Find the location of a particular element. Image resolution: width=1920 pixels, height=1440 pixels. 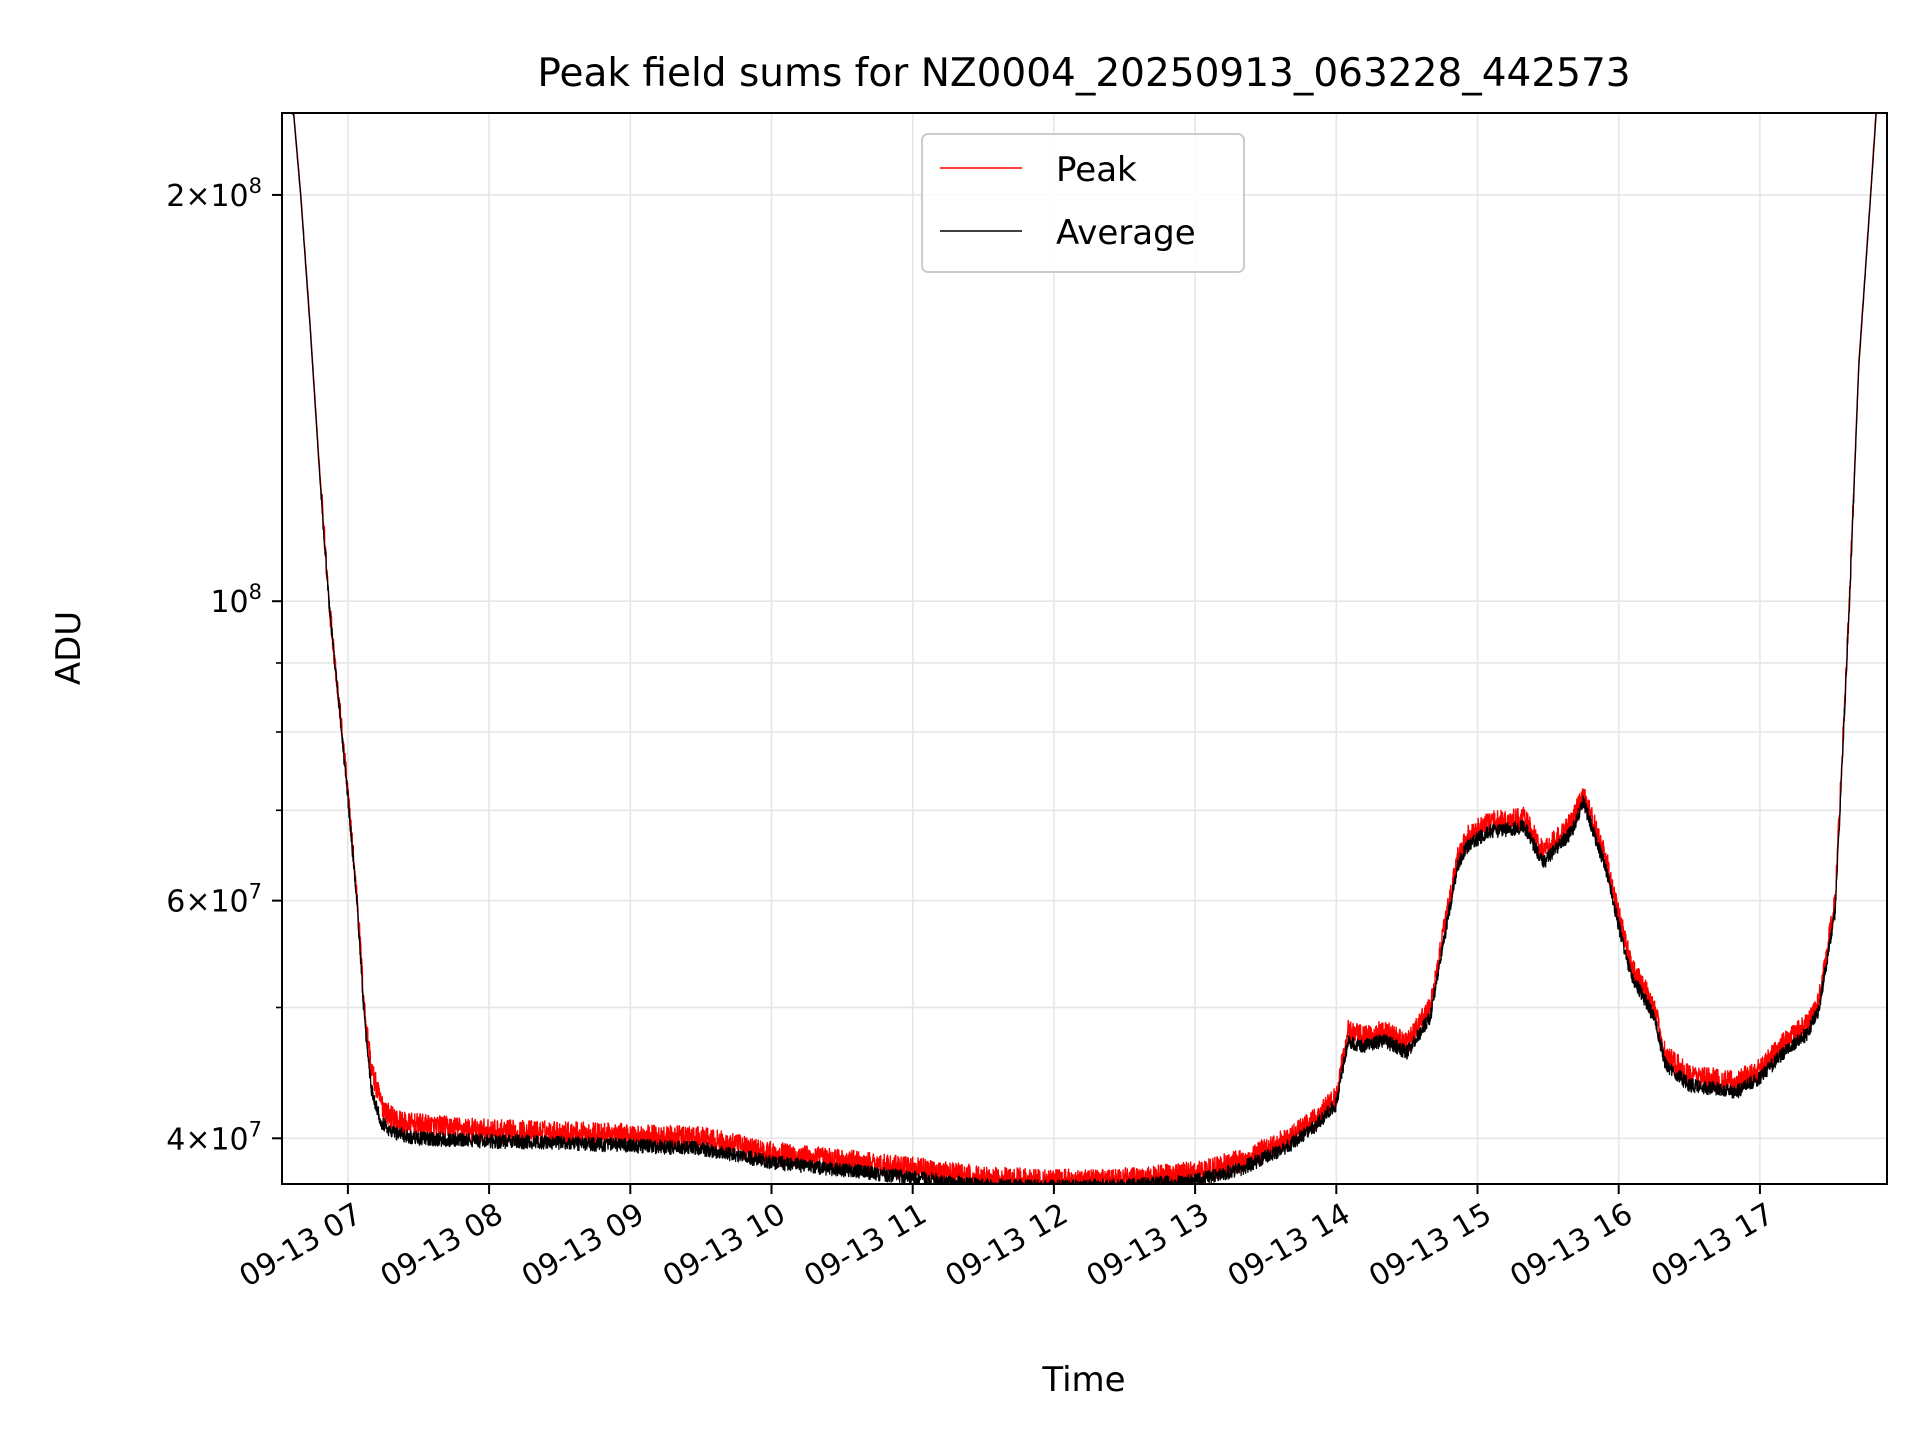

y-tick-base: 2 is located at coordinates (175, 196).